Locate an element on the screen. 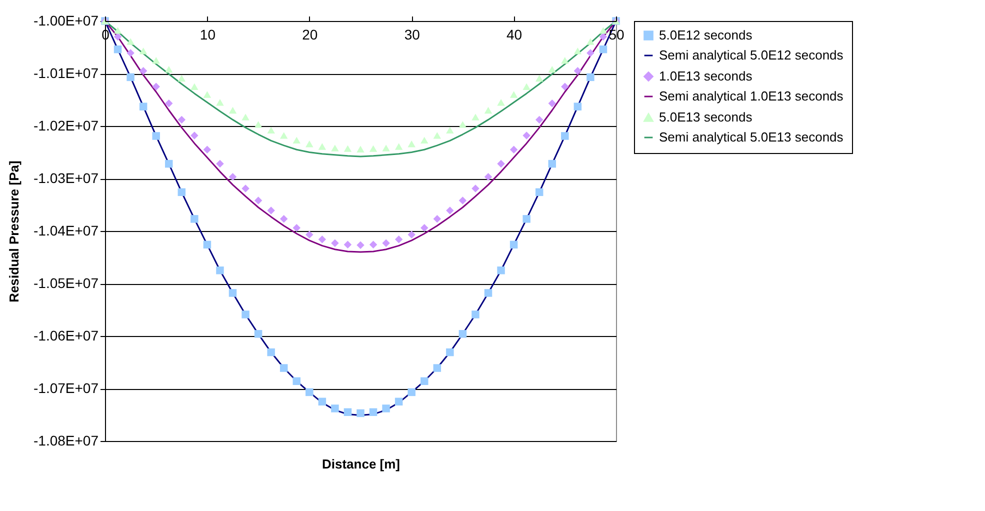 This screenshot has height=511, width=985. y-tick-label: -1.08E+07 is located at coordinates (66, 440).